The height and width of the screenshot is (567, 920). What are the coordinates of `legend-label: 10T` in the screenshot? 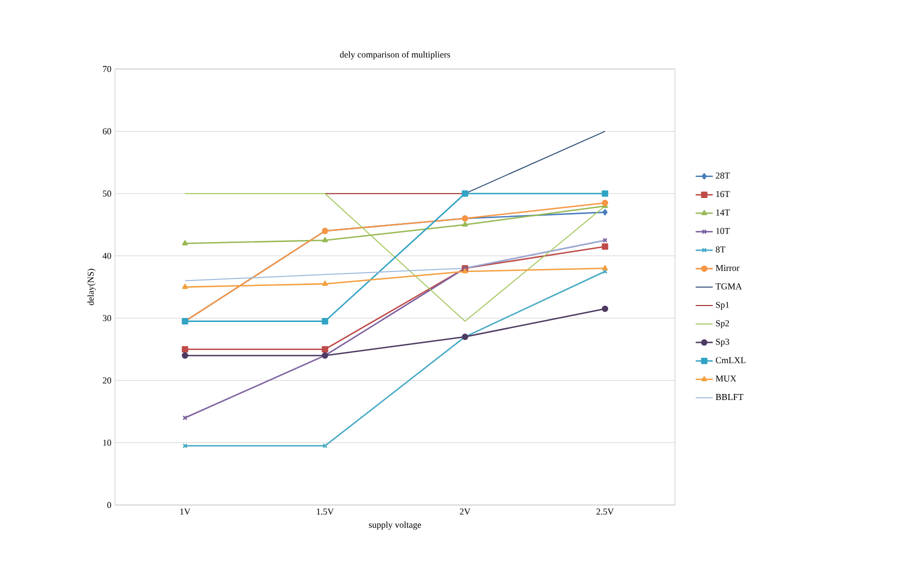 It's located at (723, 231).